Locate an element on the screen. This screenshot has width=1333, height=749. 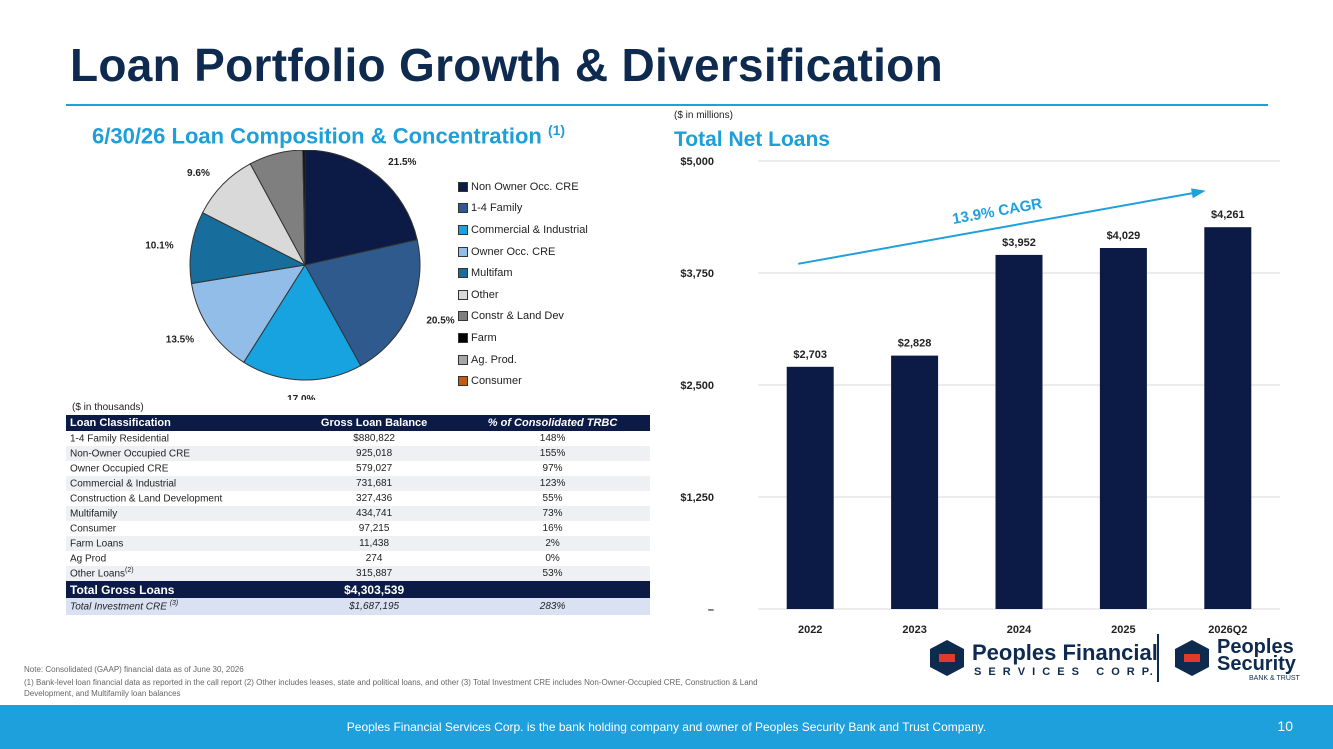
investment-cre-row: Total Investment CRE (3) $1,687,195 283% is located at coordinates (358, 606).